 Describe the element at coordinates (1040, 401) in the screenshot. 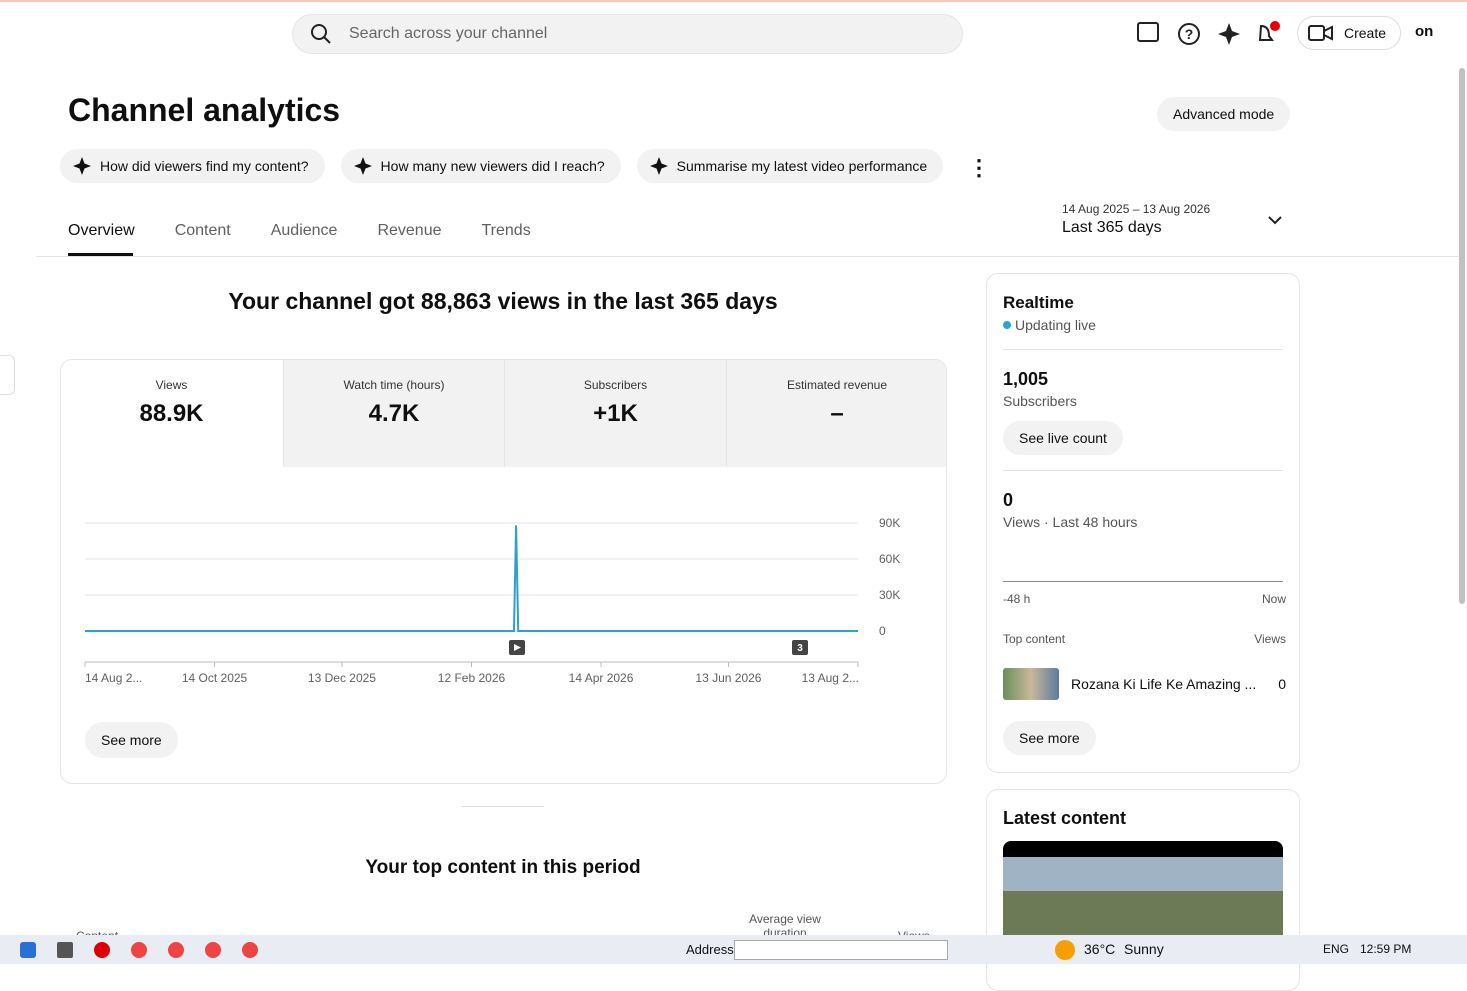

I see `subs-label: Subscribers` at that location.